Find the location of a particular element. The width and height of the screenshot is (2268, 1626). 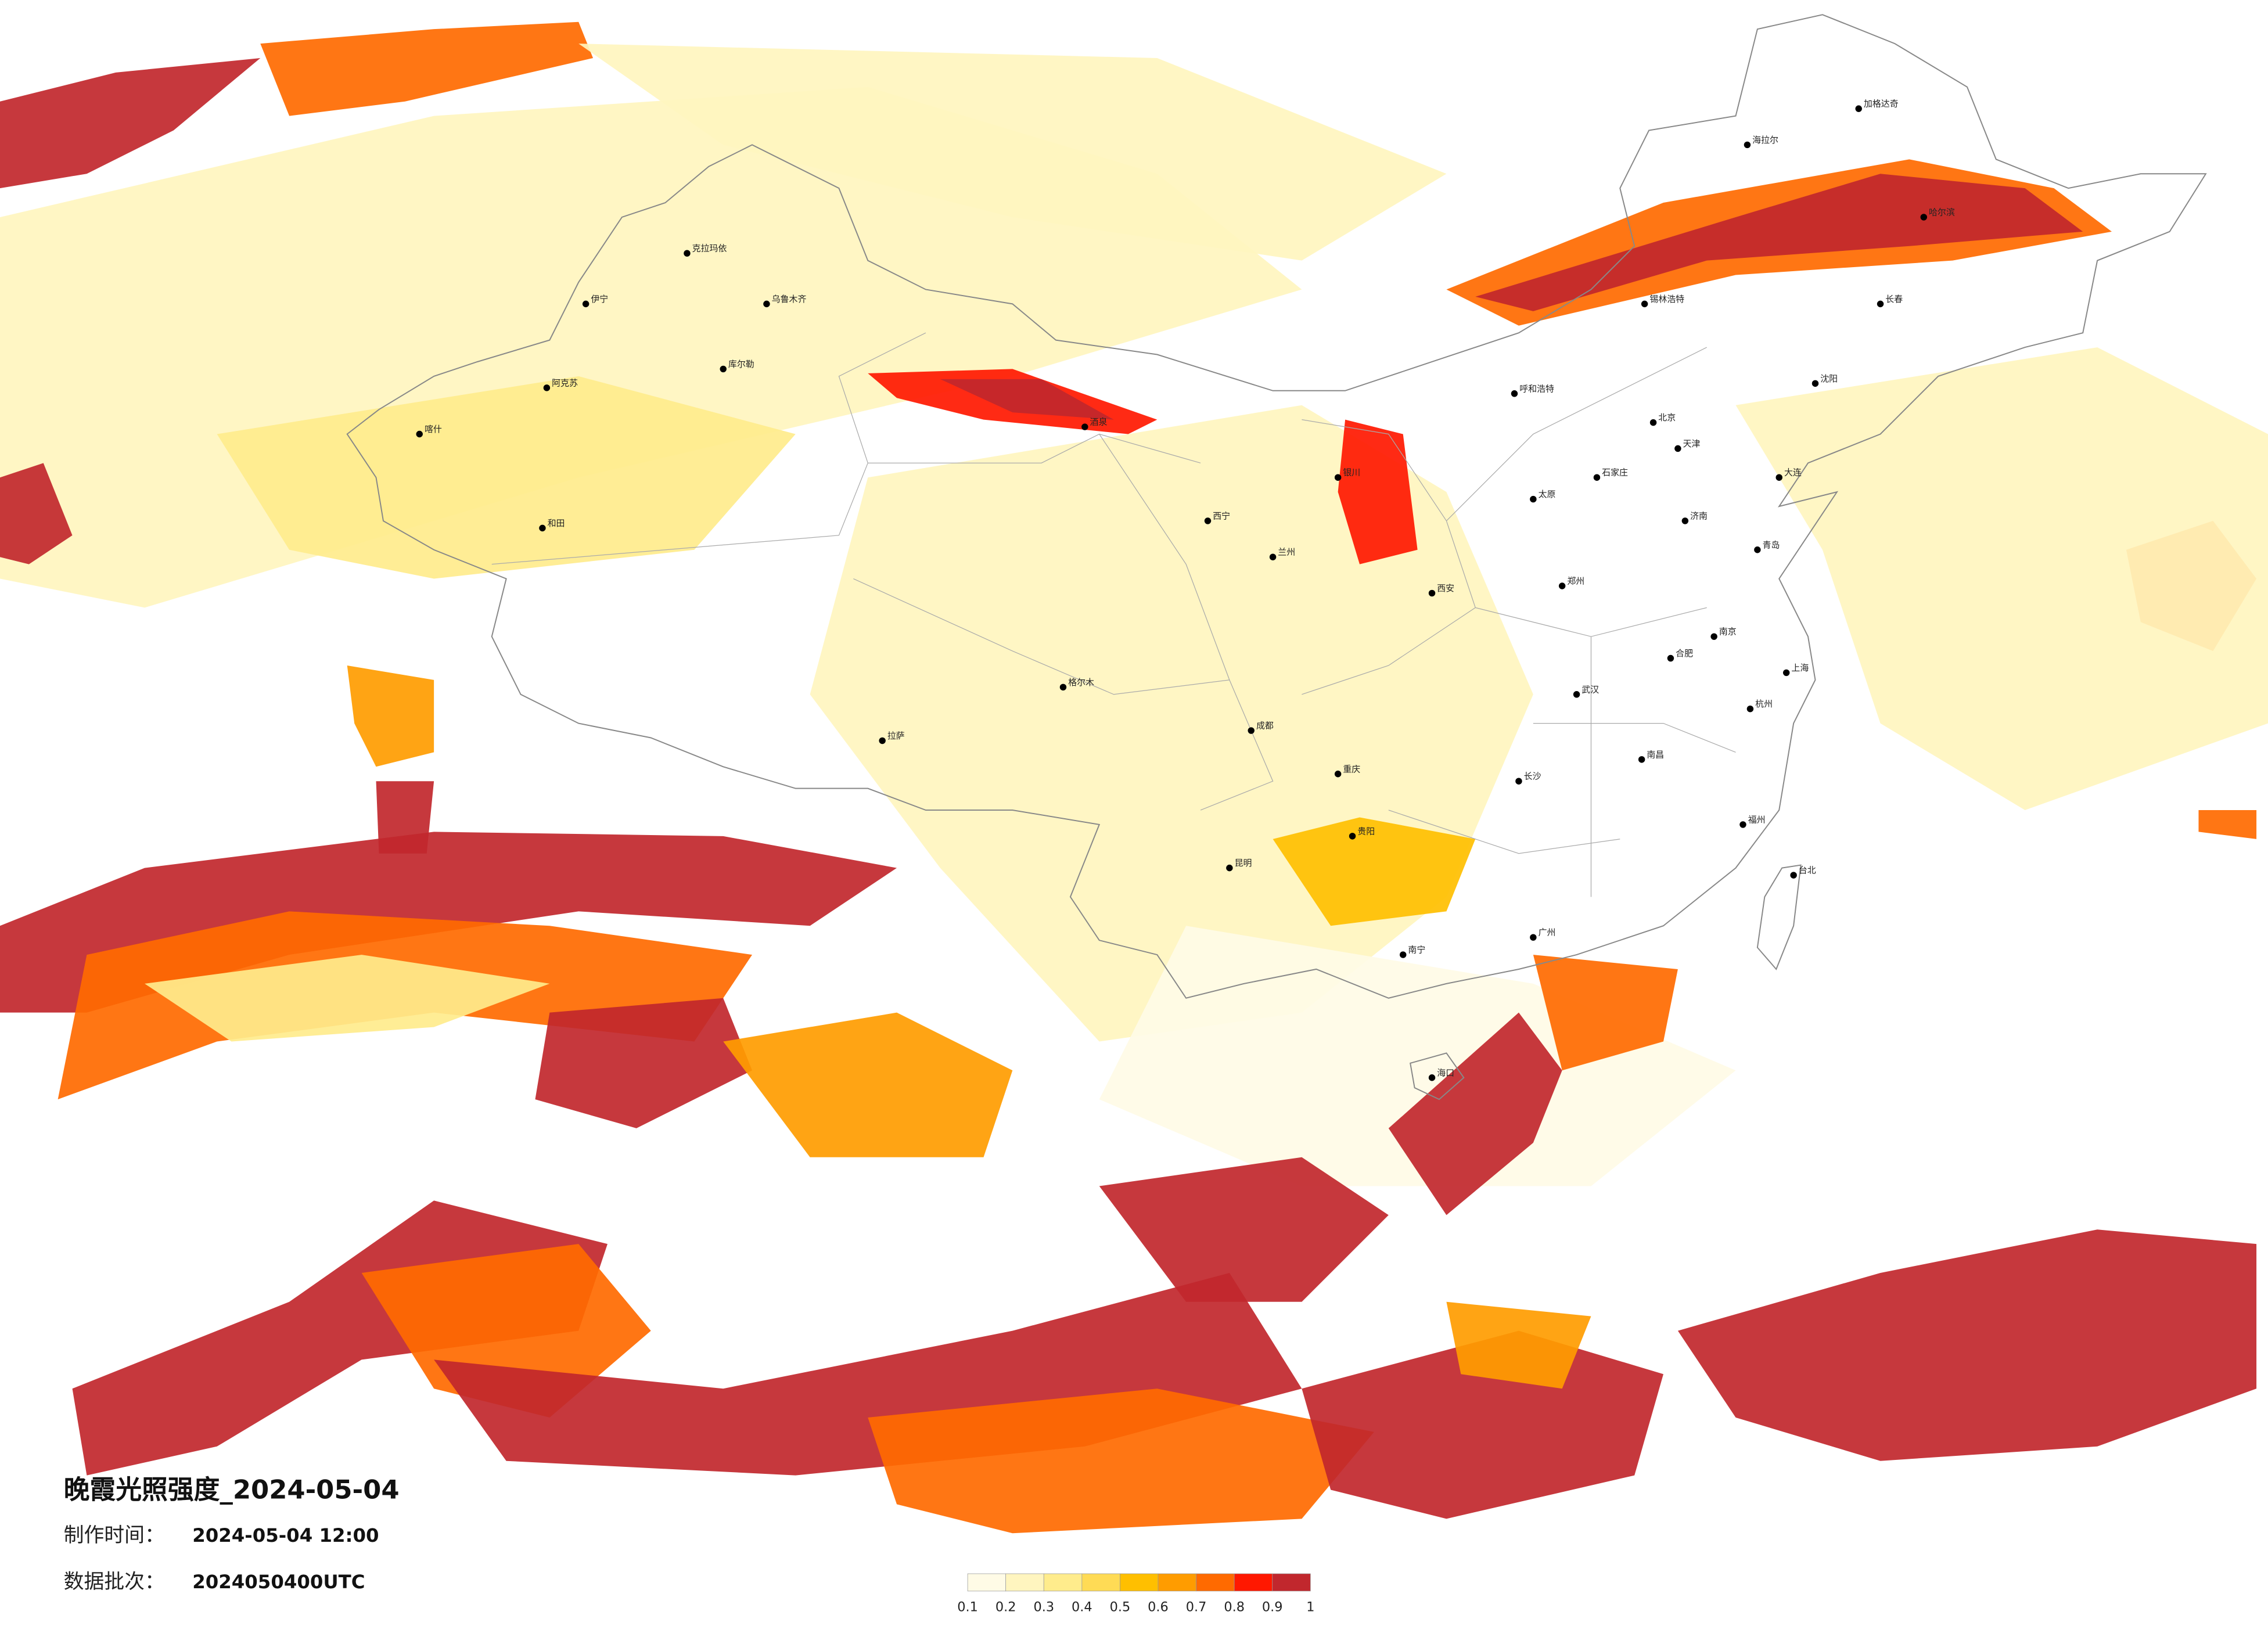

city-label: 南昌 is located at coordinates (1655, 754).